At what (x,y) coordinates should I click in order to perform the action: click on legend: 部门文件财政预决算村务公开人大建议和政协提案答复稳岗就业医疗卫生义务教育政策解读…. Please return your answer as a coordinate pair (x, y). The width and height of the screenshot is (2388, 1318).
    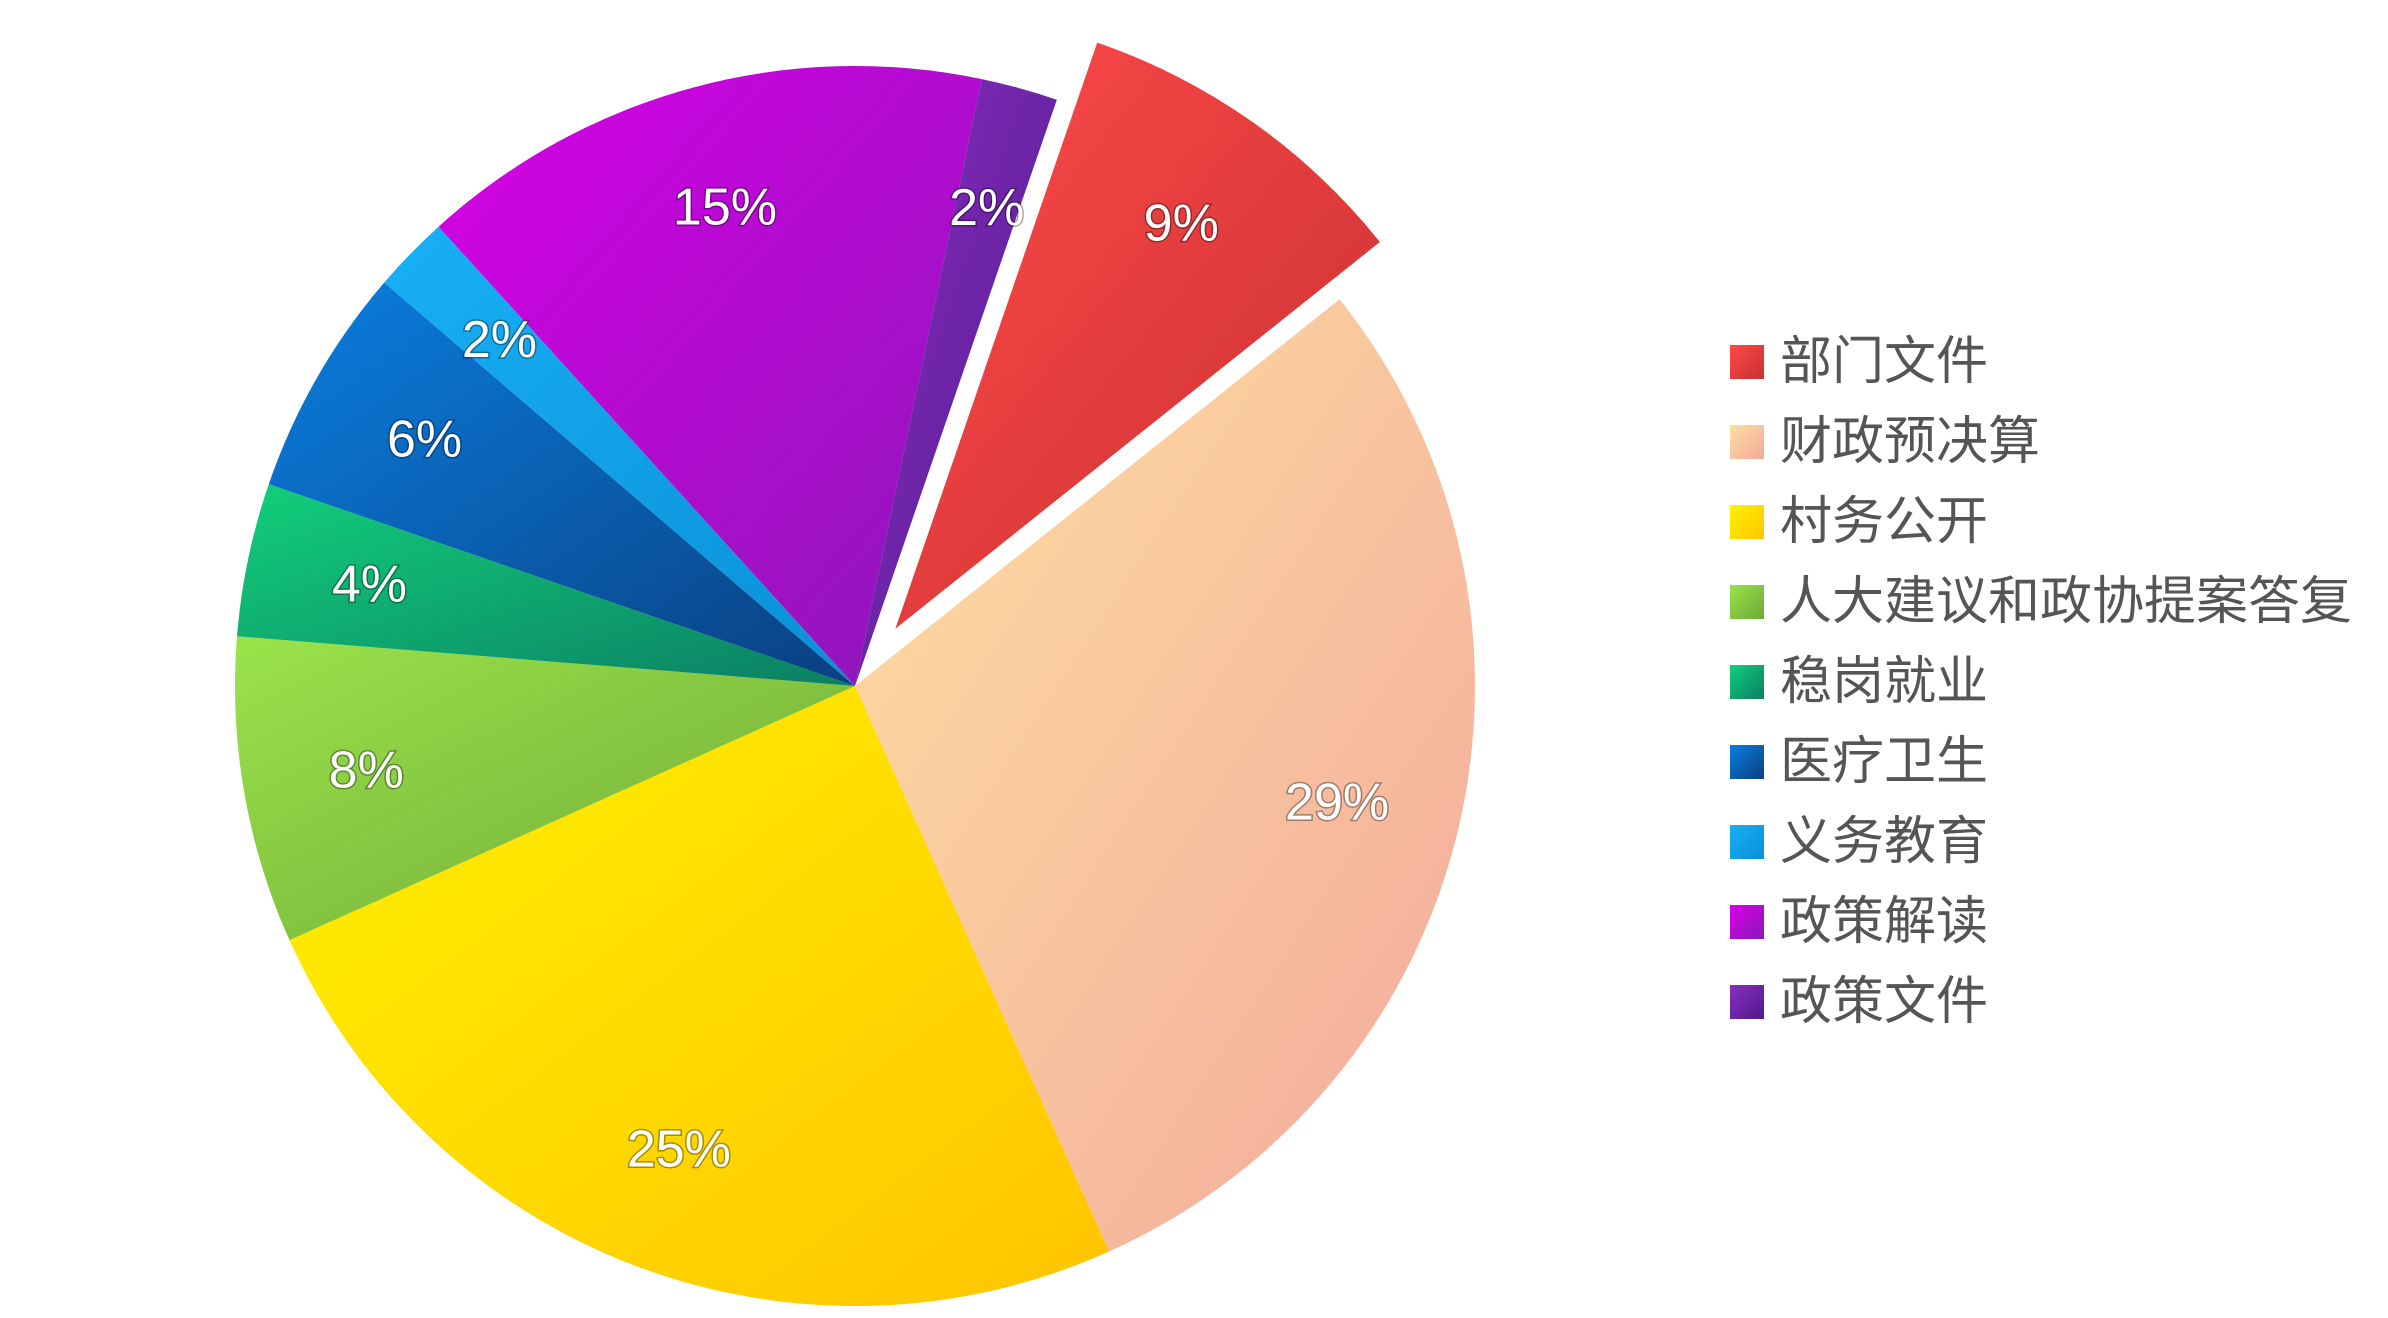
    Looking at the image, I should click on (2041, 682).